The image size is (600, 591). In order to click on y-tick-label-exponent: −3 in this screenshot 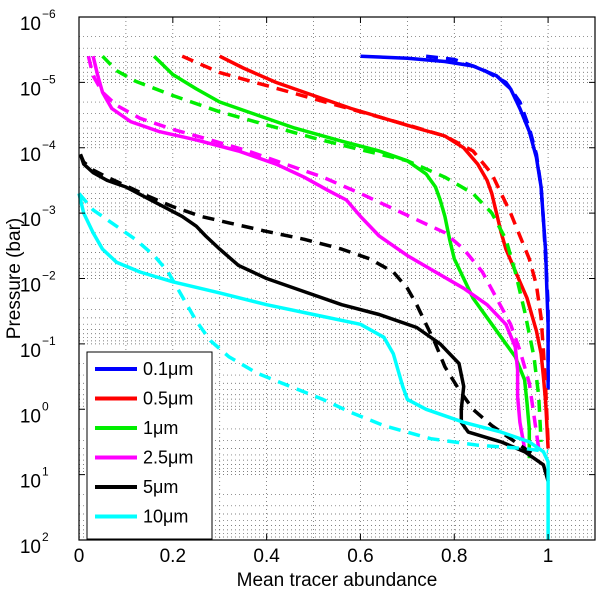, I will do `click(49, 210)`.